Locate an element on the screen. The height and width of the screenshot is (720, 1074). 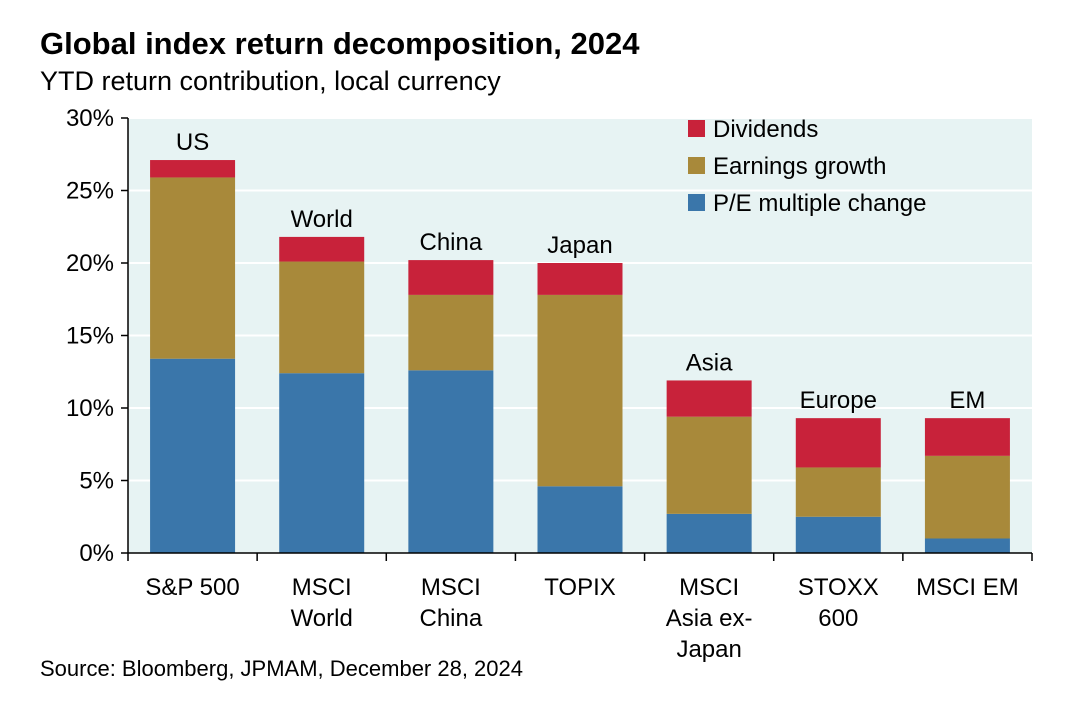
x-tick-label-5-line-3: Japan is located at coordinates (708, 649).